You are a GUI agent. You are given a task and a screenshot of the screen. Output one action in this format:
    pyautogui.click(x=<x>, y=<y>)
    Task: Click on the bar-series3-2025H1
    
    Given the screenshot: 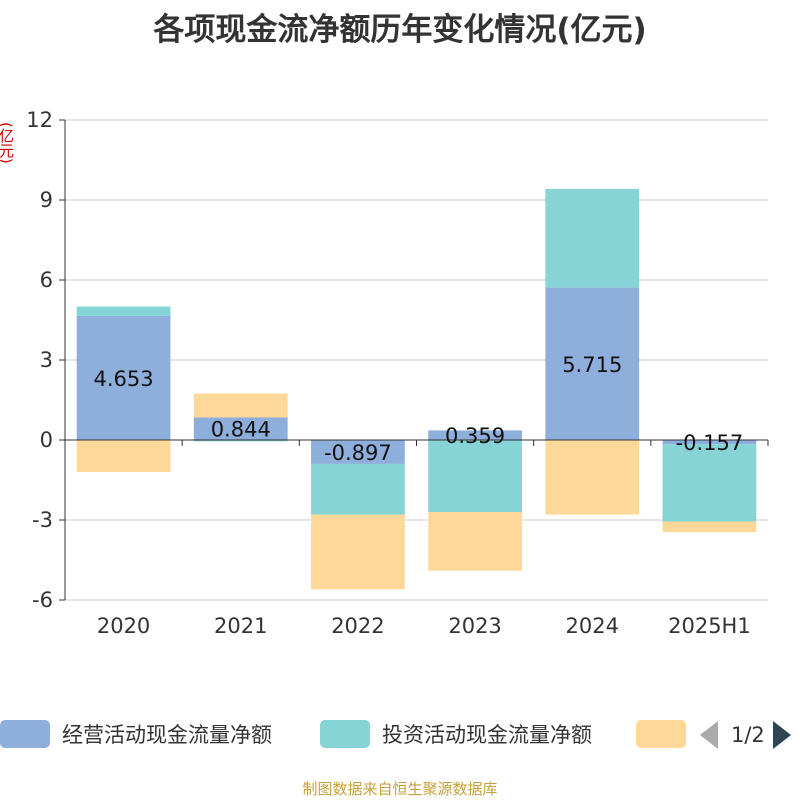 What is the action you would take?
    pyautogui.click(x=709, y=527)
    